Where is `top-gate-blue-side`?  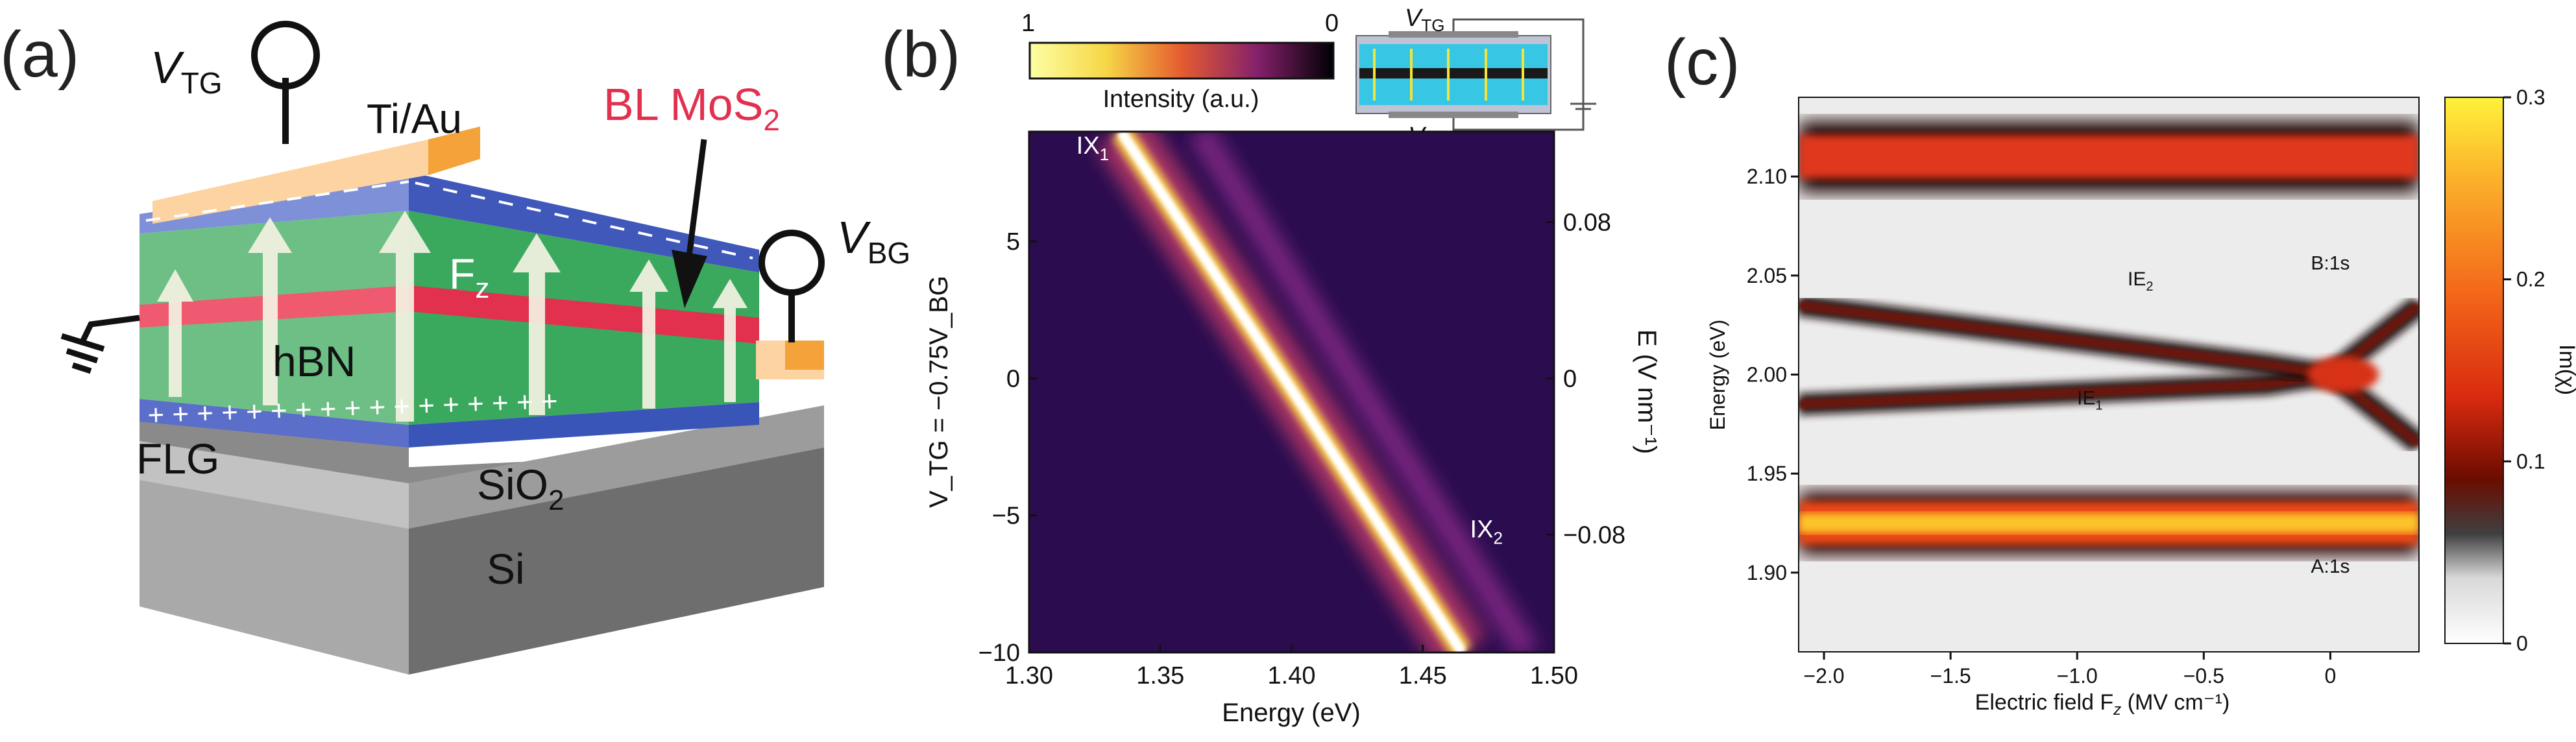
top-gate-blue-side is located at coordinates (584, 222).